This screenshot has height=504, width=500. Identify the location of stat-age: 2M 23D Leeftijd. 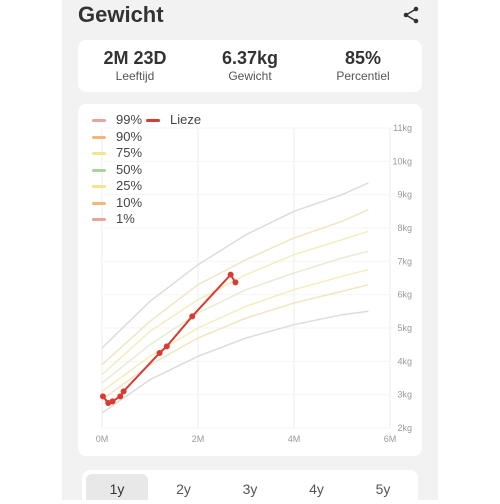
(135, 66).